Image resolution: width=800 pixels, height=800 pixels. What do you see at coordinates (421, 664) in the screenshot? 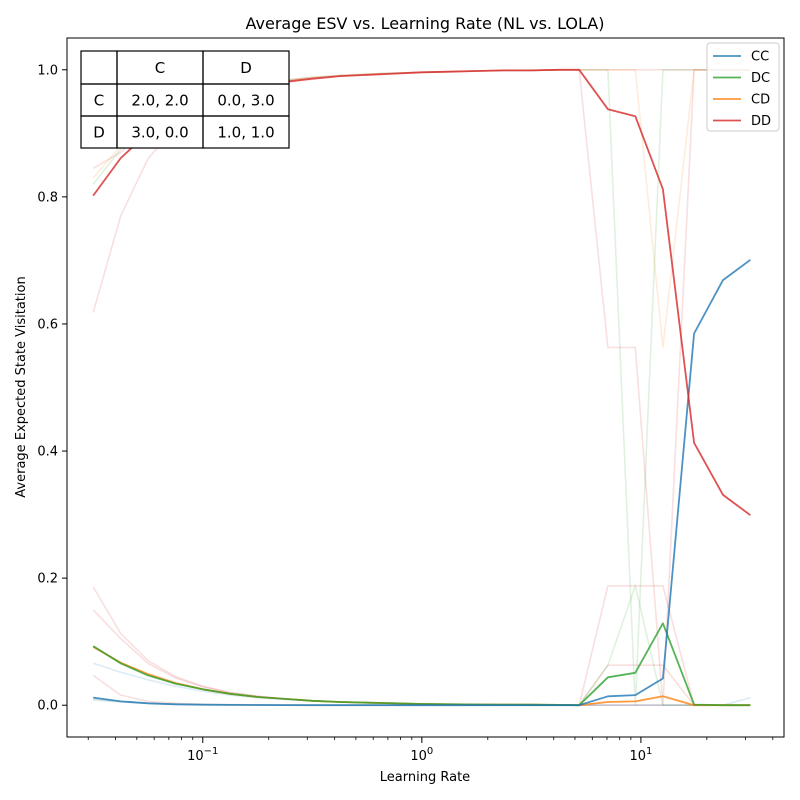
I see `series-line-dc` at bounding box center [421, 664].